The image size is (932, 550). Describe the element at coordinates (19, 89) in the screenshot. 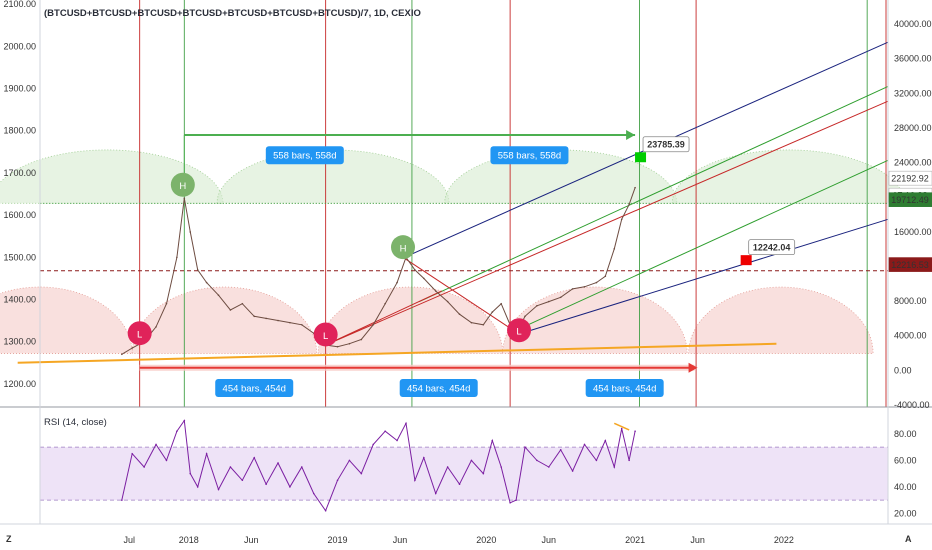

I see `left-tick-2: 1900.00` at that location.